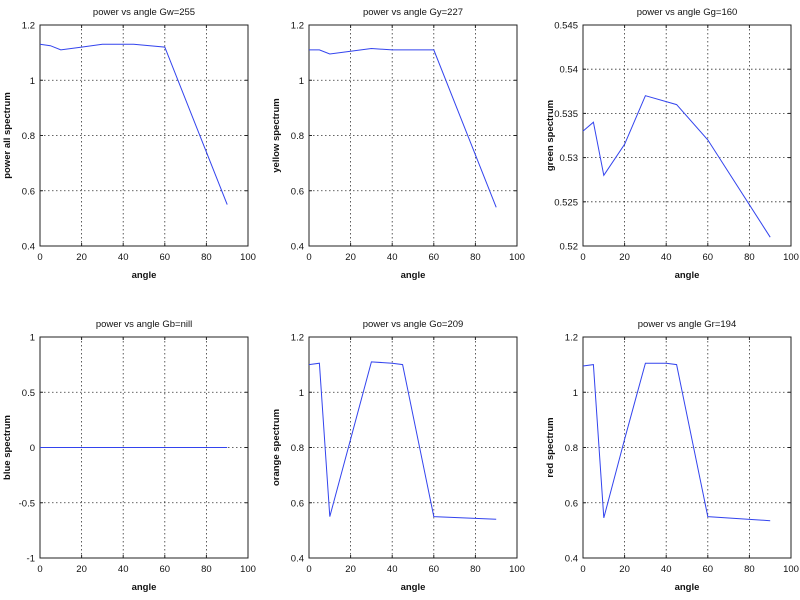 The image size is (800, 600). Describe the element at coordinates (569, 247) in the screenshot. I see `y-tick-label: 0.52` at that location.